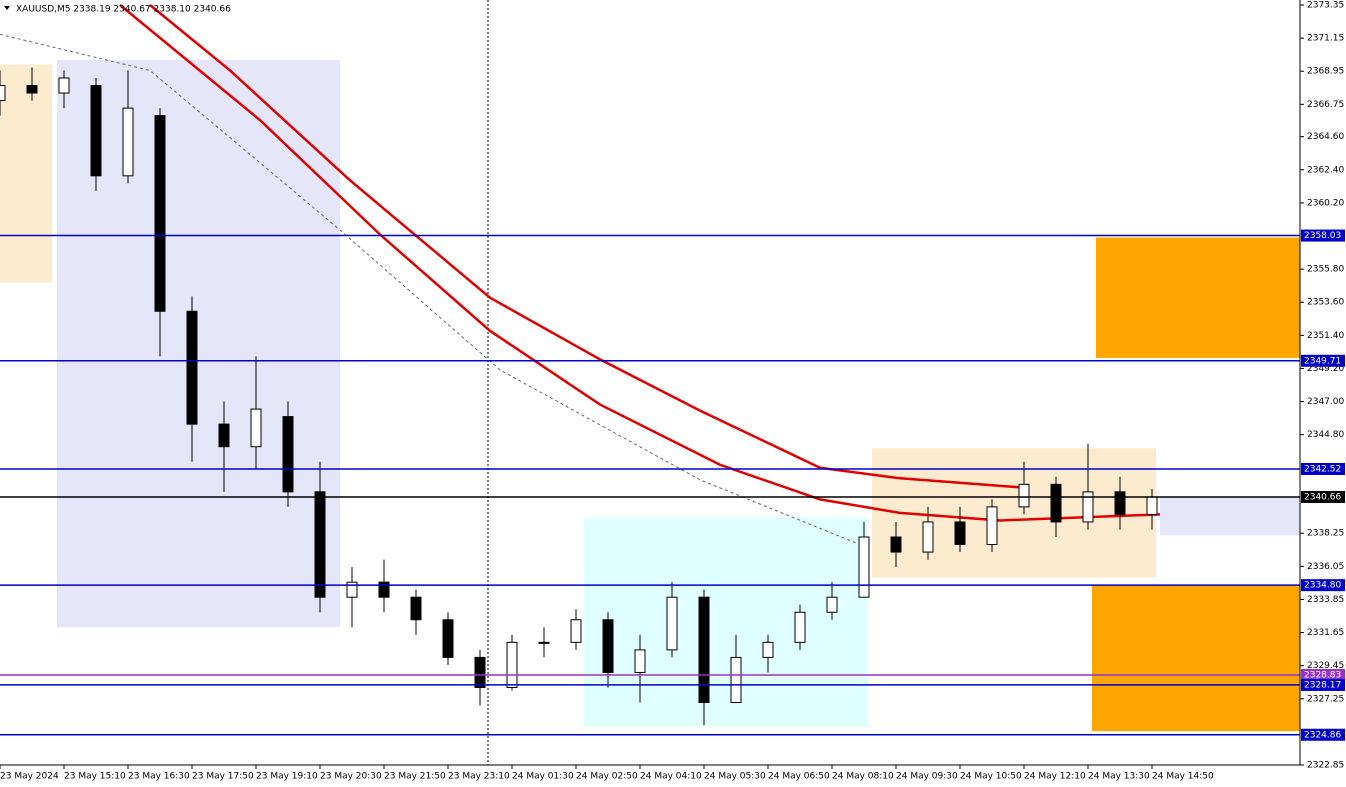 The height and width of the screenshot is (787, 1346). What do you see at coordinates (1325, 666) in the screenshot?
I see `y-tick-label: 2329.45` at bounding box center [1325, 666].